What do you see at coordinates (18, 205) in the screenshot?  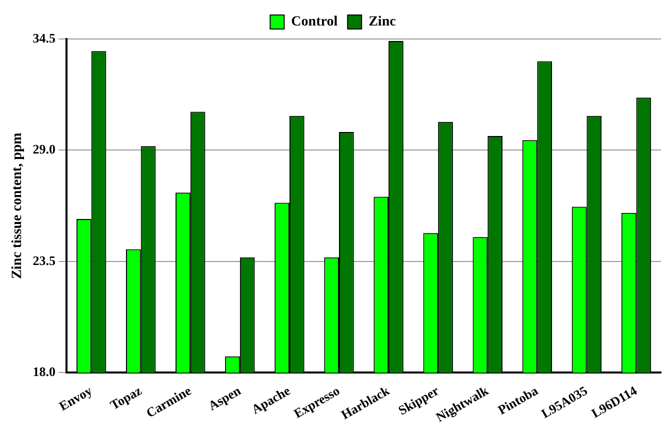 I see `y-axis-title: Zinc tissue content, ppm` at bounding box center [18, 205].